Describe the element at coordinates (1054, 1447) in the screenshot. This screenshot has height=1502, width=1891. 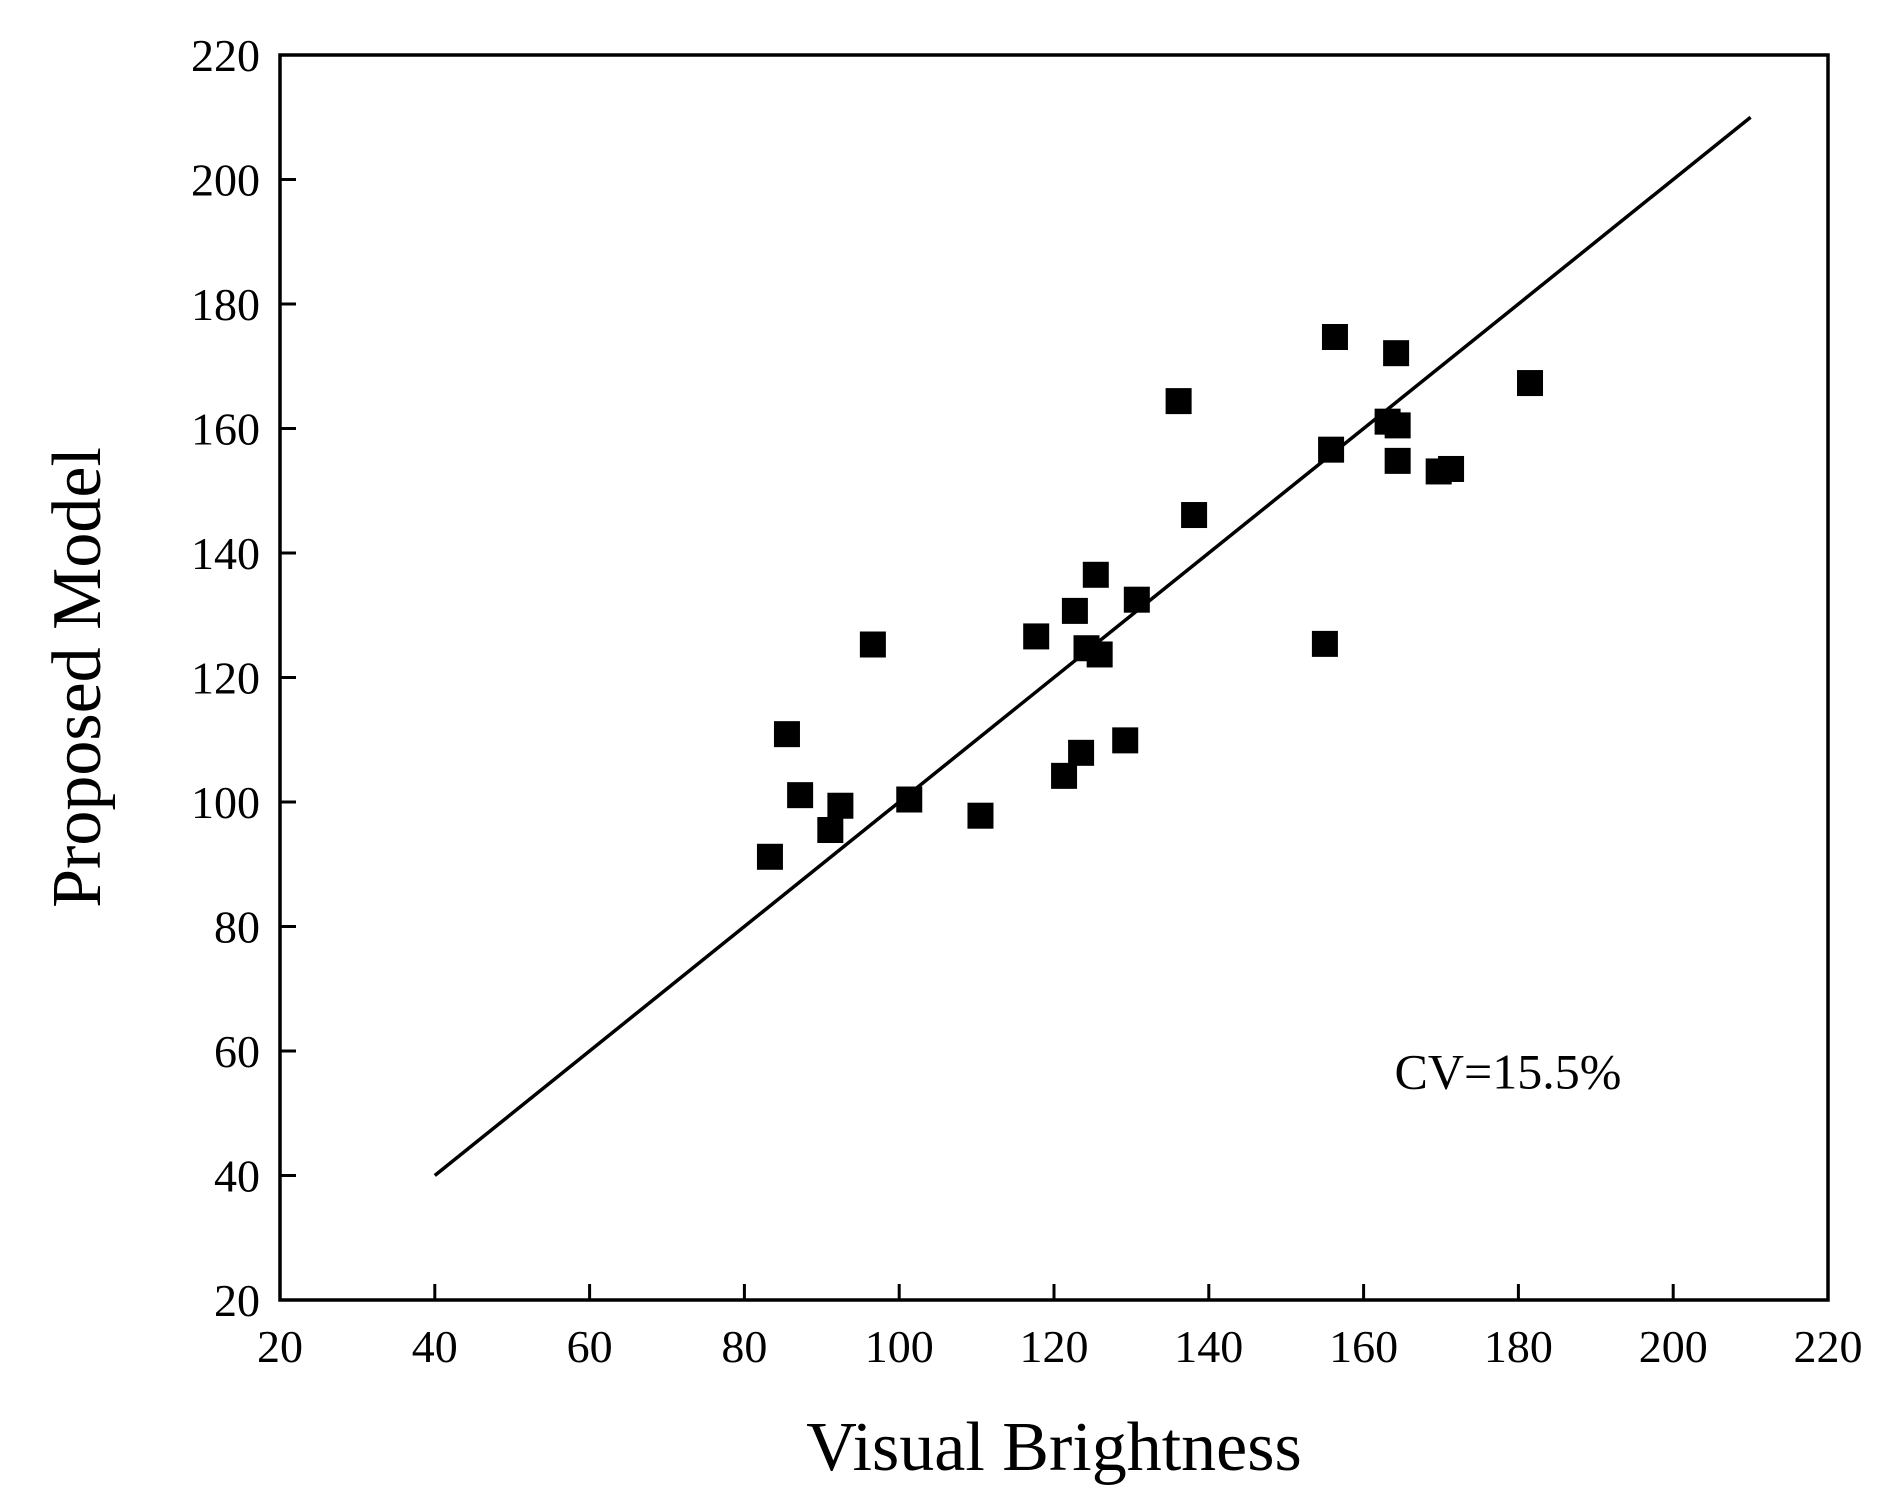
I see `x-axis-label: Visual Brightness` at that location.